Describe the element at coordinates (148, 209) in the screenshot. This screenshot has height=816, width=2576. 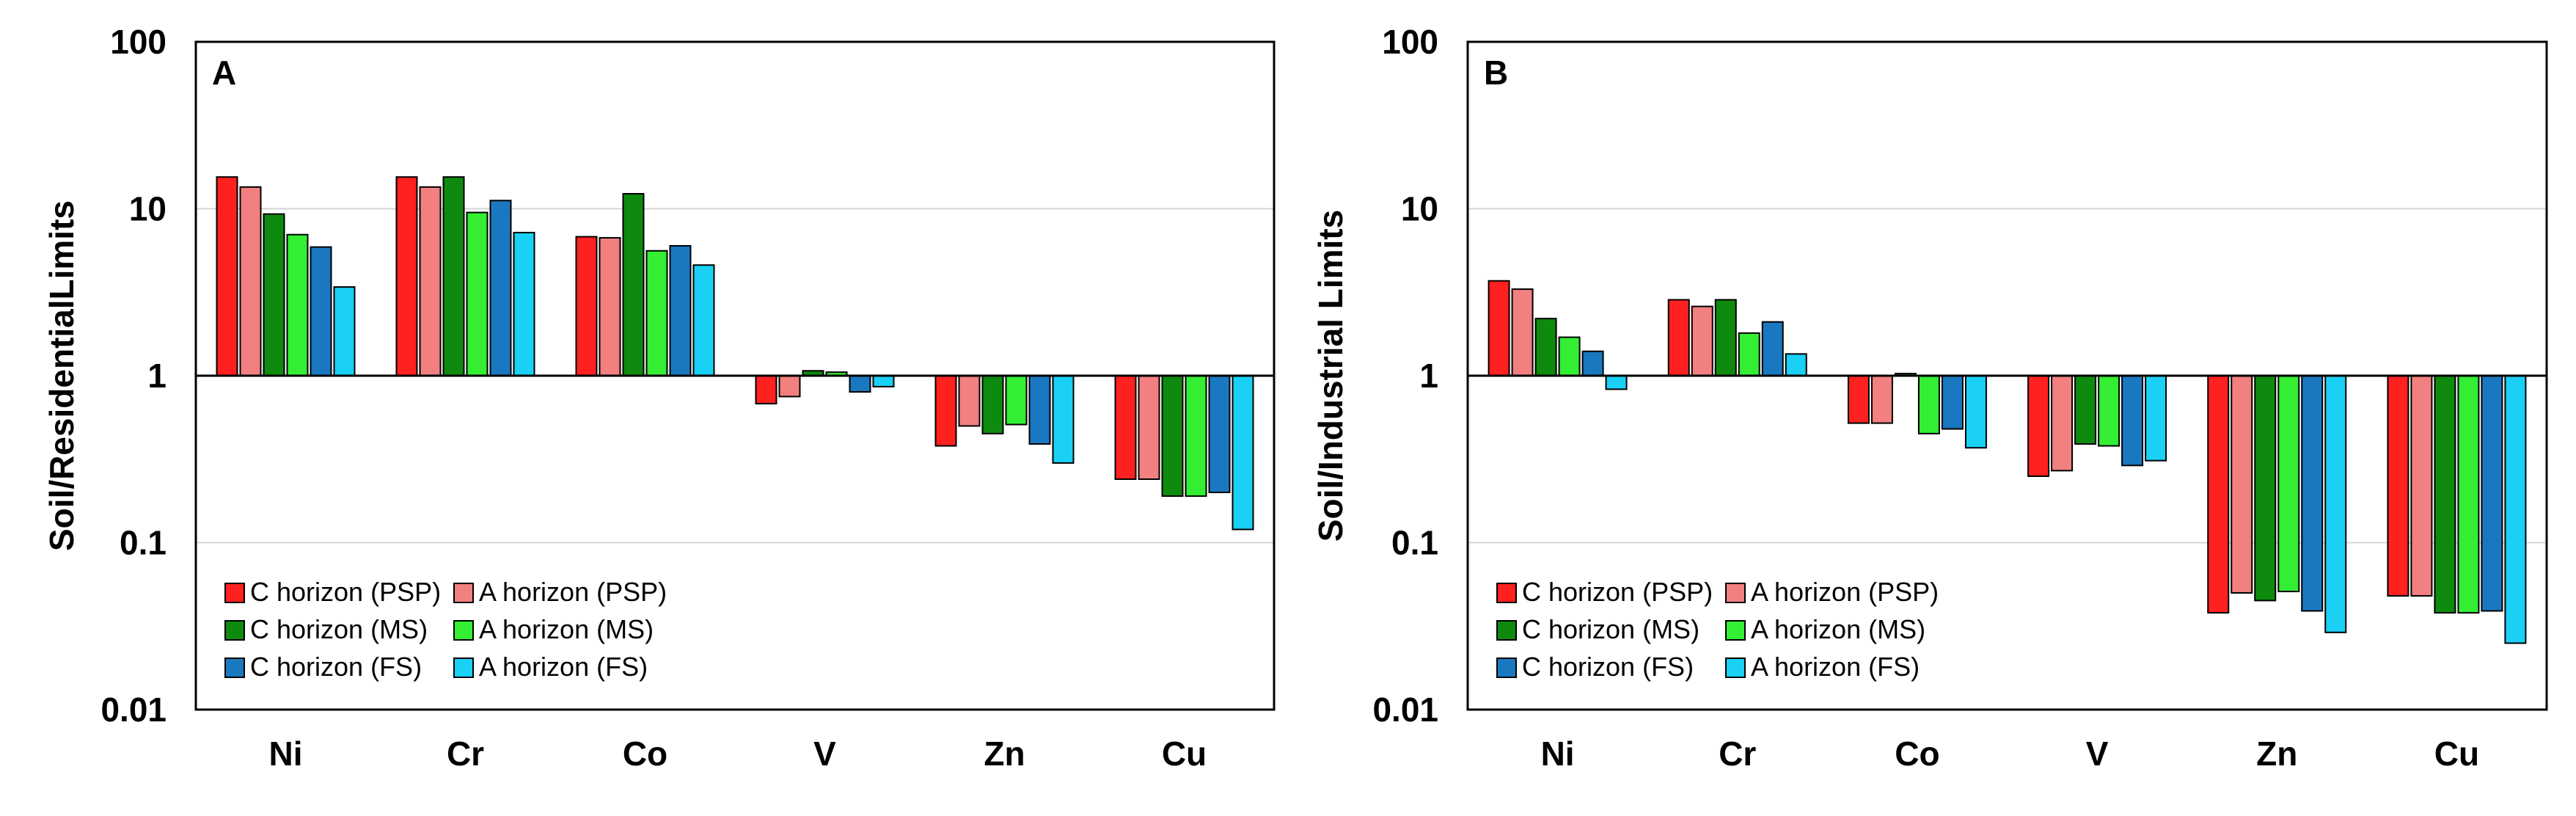
I see `y-tick-label: 10` at that location.